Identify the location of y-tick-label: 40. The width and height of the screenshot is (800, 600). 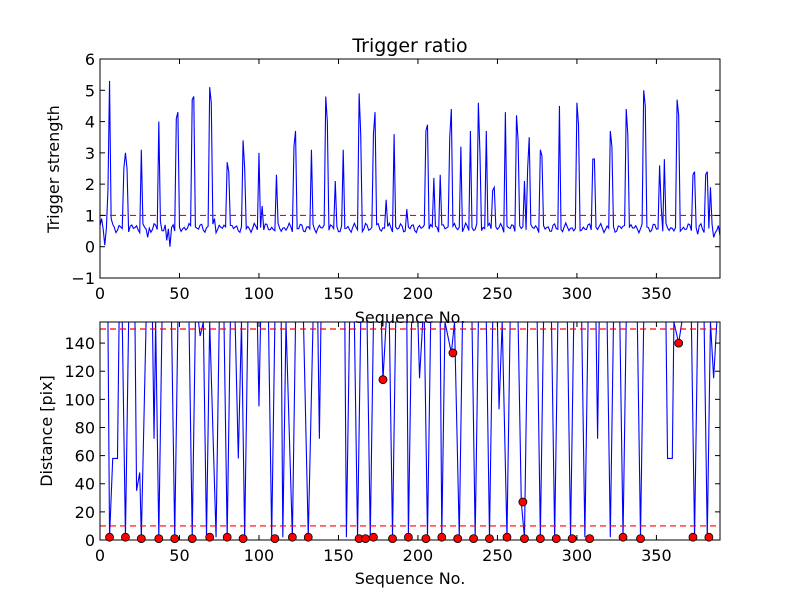
(85, 484).